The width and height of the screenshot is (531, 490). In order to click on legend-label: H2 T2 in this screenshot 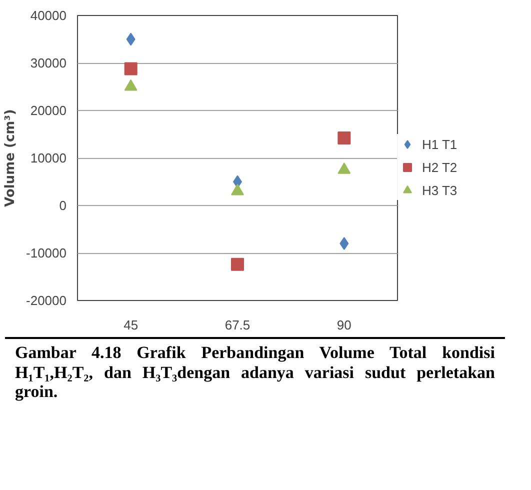, I will do `click(440, 167)`.